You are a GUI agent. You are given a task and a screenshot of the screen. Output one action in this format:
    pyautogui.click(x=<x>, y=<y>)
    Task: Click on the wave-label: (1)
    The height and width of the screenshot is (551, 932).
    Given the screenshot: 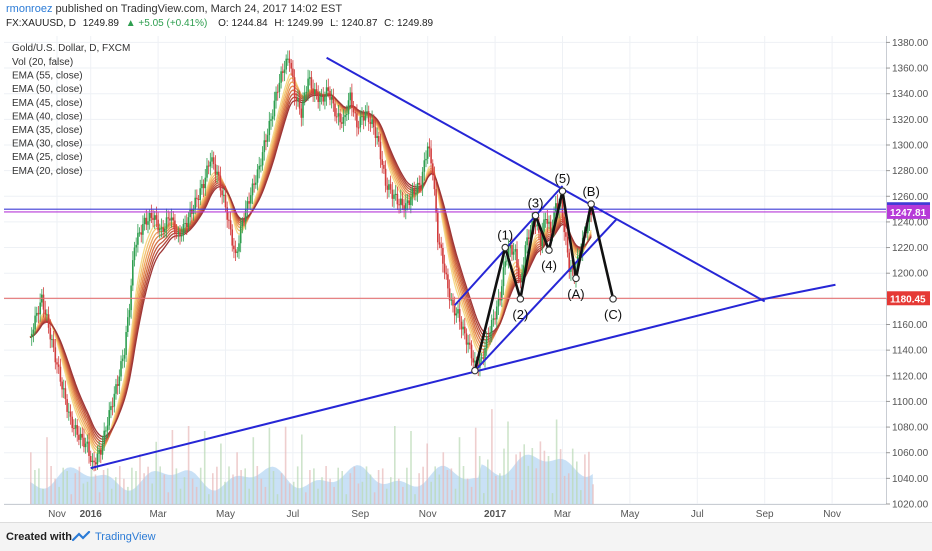 What is the action you would take?
    pyautogui.click(x=505, y=235)
    